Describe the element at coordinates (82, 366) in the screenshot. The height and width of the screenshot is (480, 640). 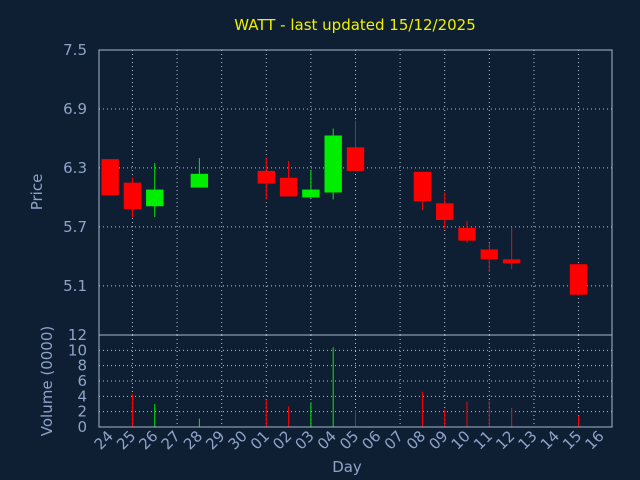
I see `volume-y-tick-label: 8` at that location.